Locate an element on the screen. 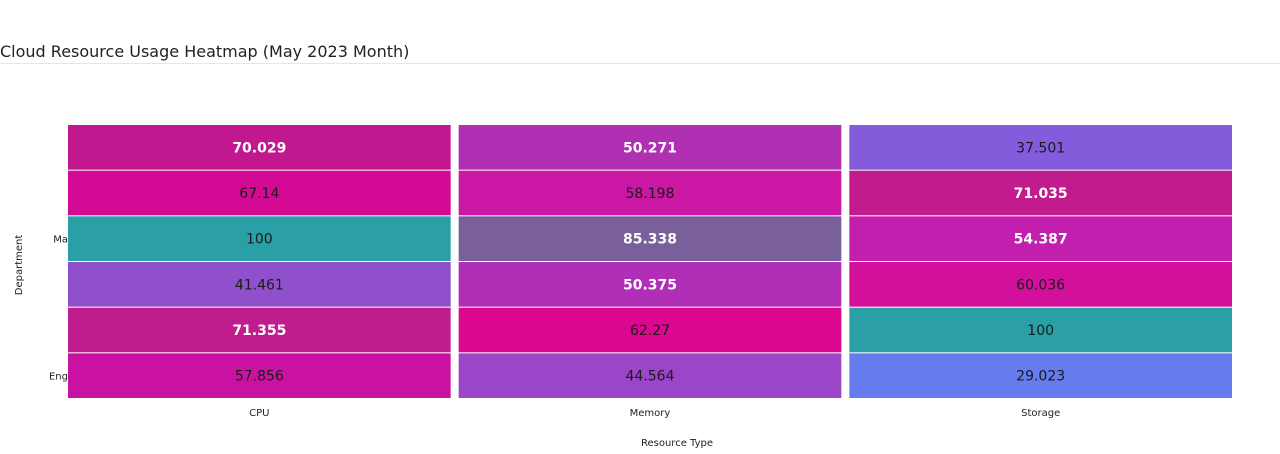 The image size is (1280, 454). cell-value-label: 54.387 is located at coordinates (1041, 240).